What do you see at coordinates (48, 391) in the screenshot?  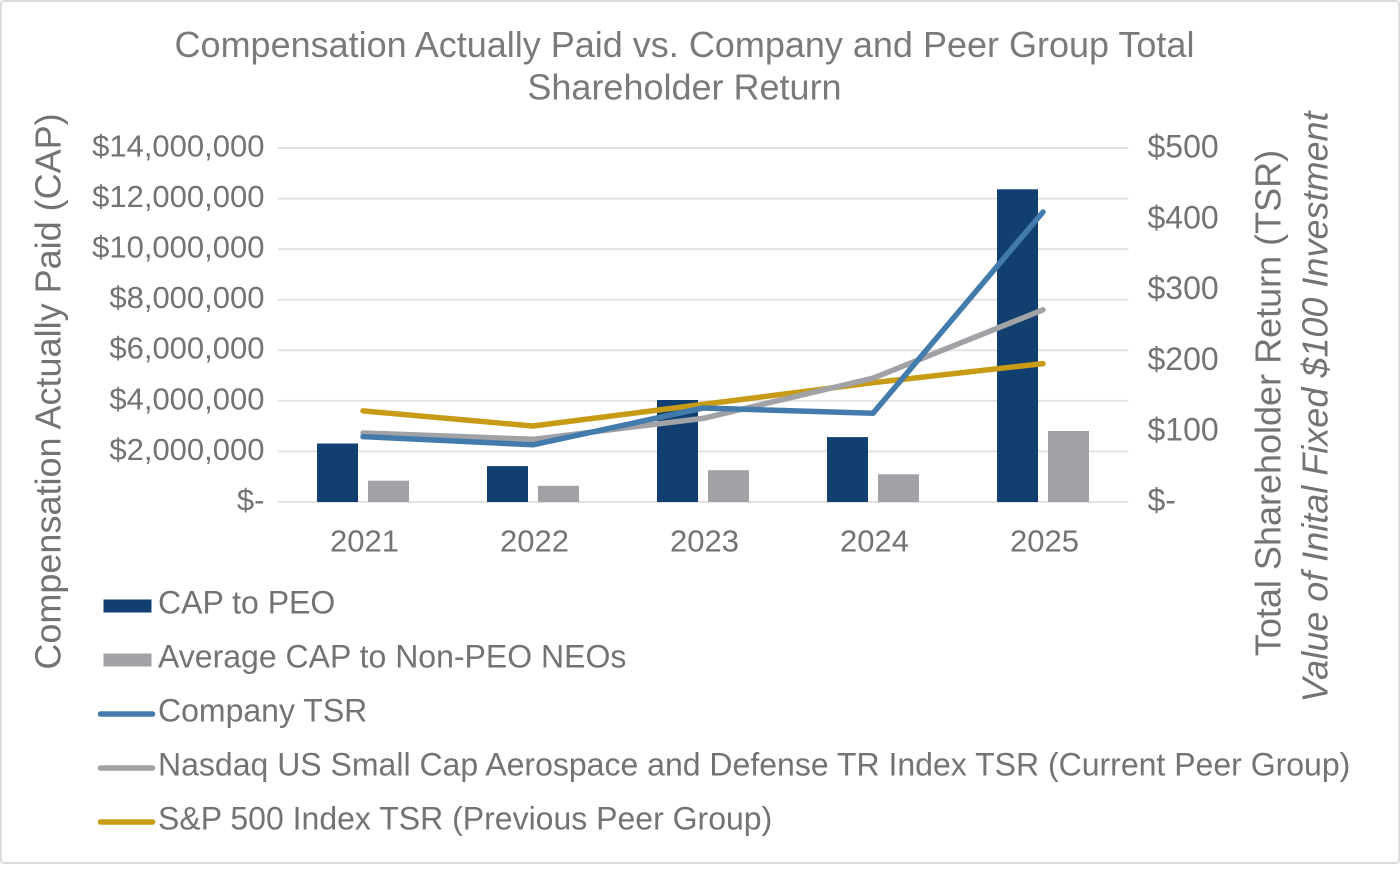 I see `svg-text:Compensation Actually Paid (CA: Compensation Actually Paid (CAP)` at bounding box center [48, 391].